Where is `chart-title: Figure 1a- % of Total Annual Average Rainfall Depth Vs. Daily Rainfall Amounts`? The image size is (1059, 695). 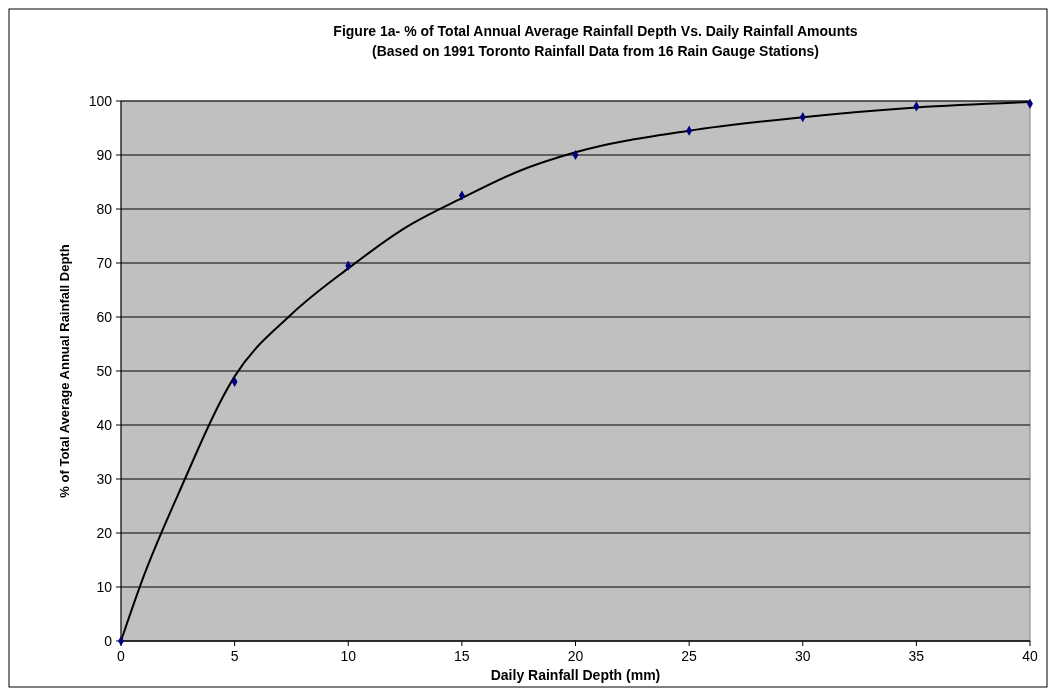 chart-title: Figure 1a- % of Total Annual Average Rainfall Depth Vs. Daily Rainfall Amounts is located at coordinates (595, 31).